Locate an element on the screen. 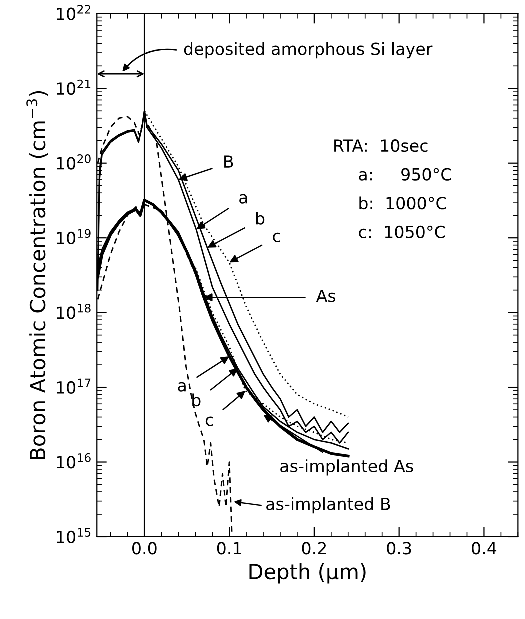 The image size is (525, 619). y-tick-label: 10$^{15}$ is located at coordinates (74, 536).